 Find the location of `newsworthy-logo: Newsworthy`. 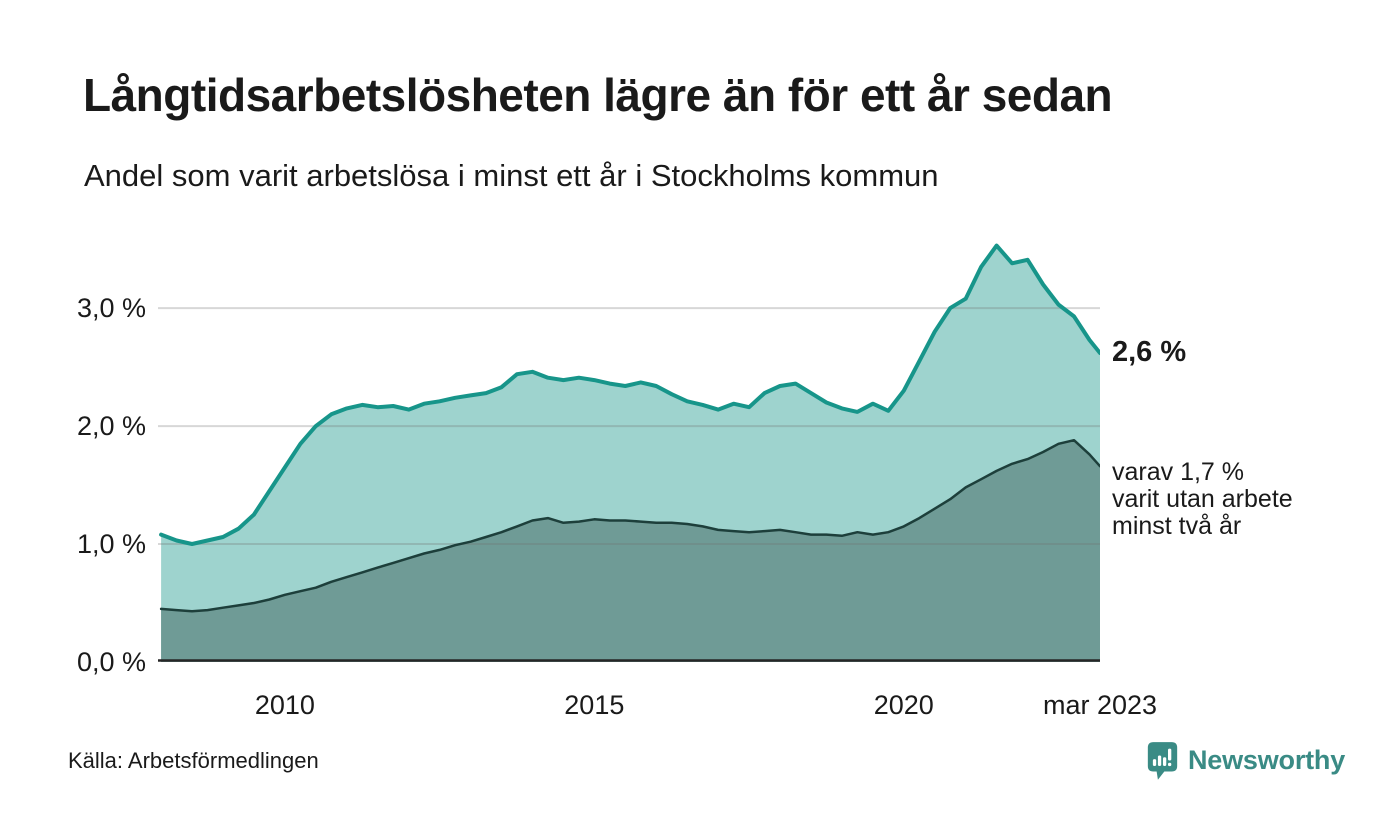

newsworthy-logo: Newsworthy is located at coordinates (1245, 760).